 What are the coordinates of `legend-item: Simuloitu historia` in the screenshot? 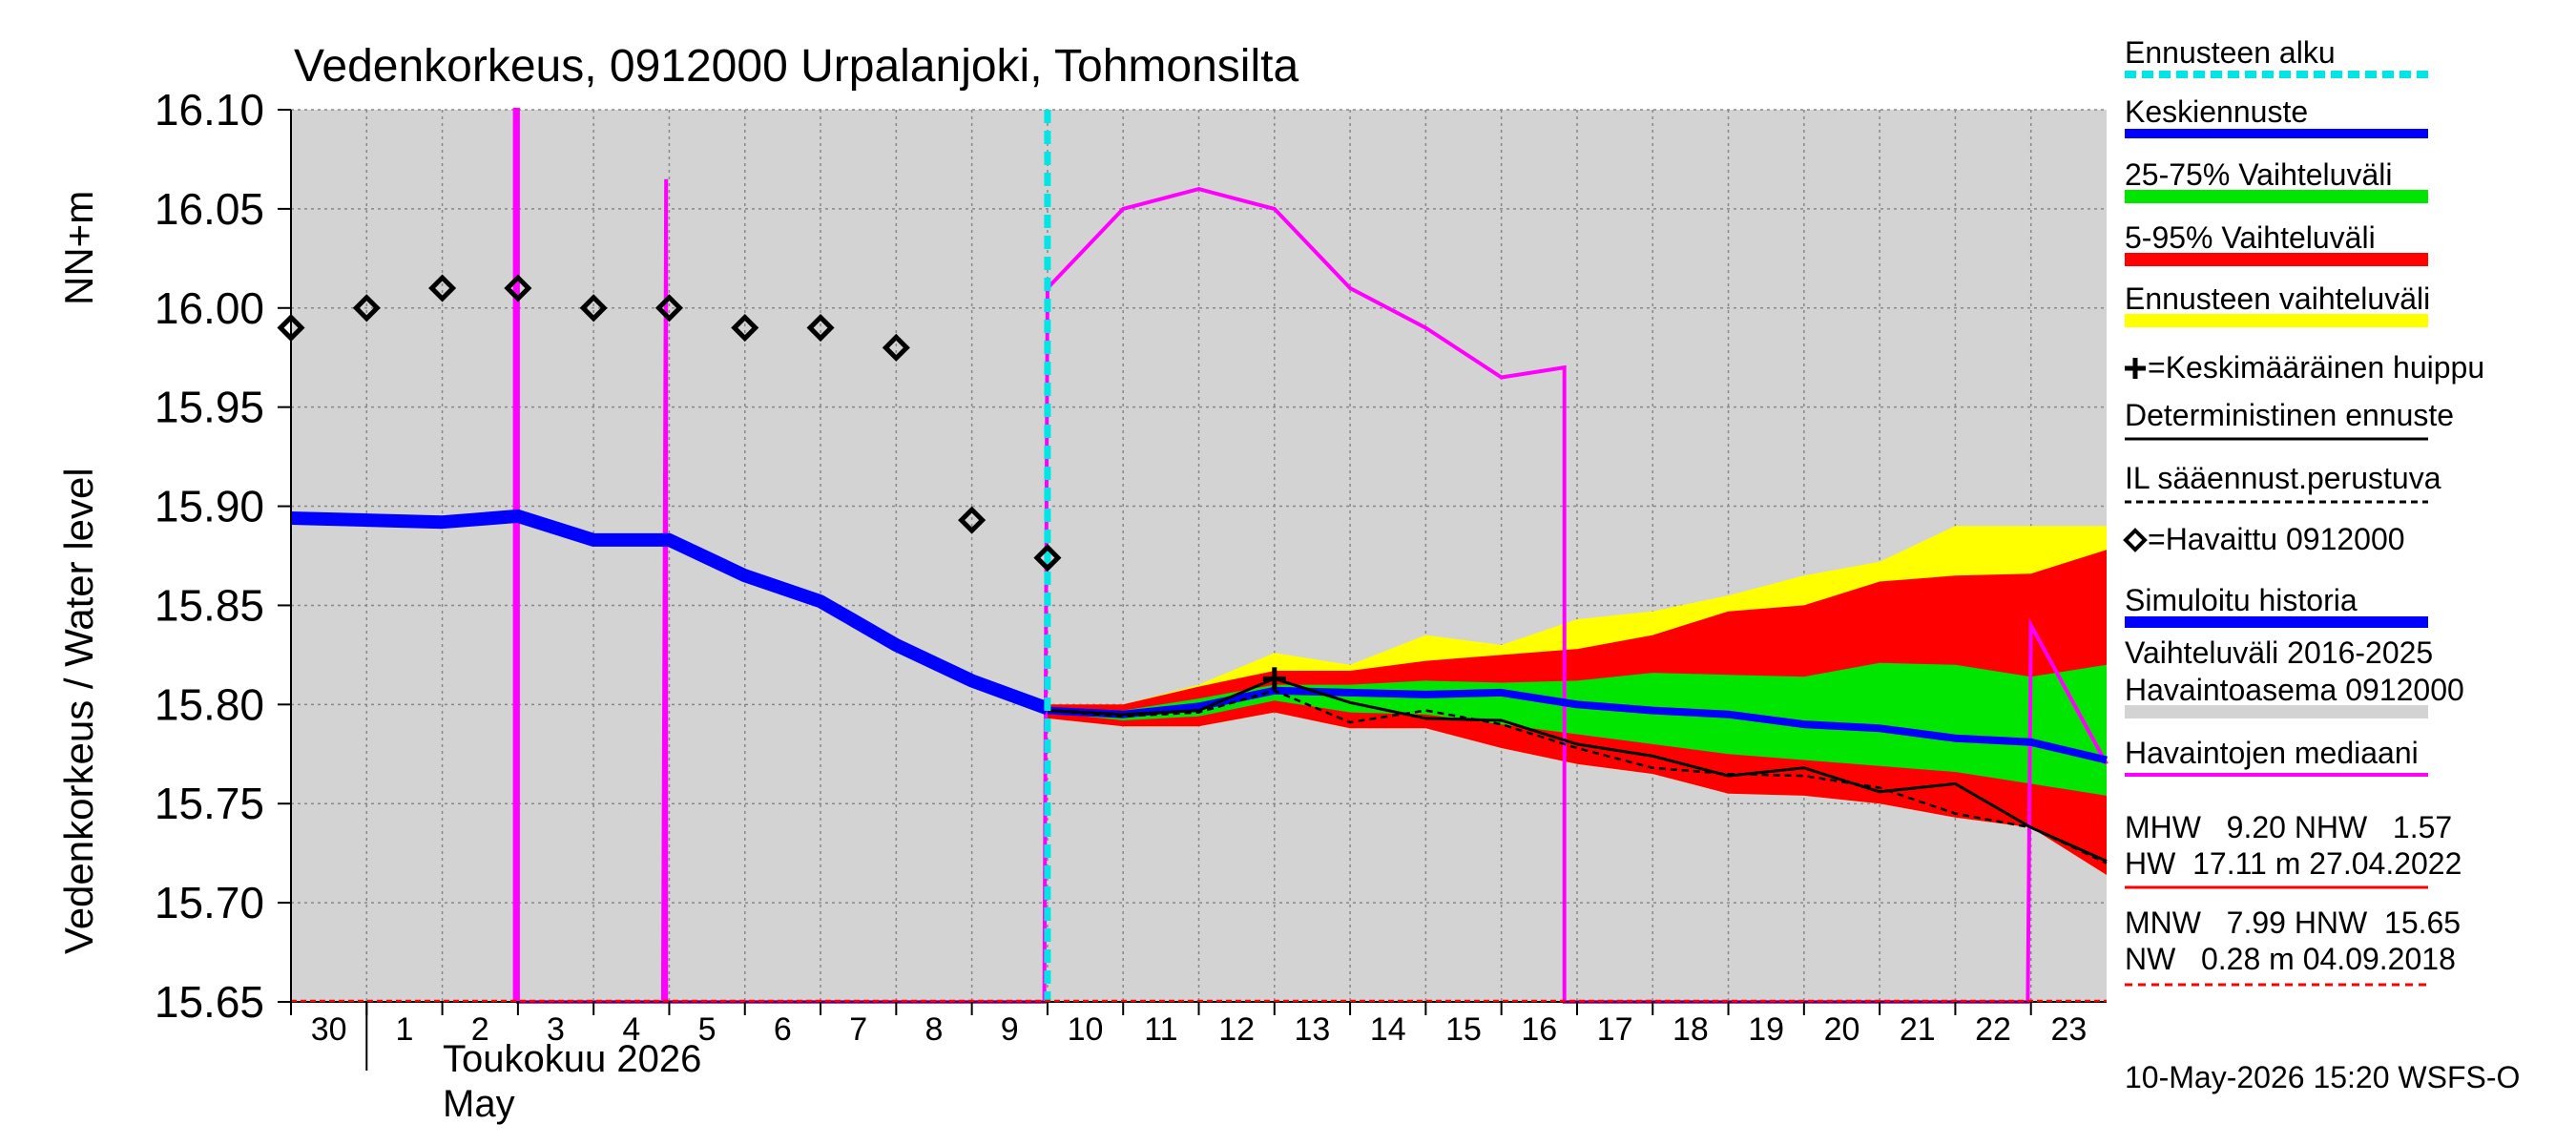 It's located at (2276, 605).